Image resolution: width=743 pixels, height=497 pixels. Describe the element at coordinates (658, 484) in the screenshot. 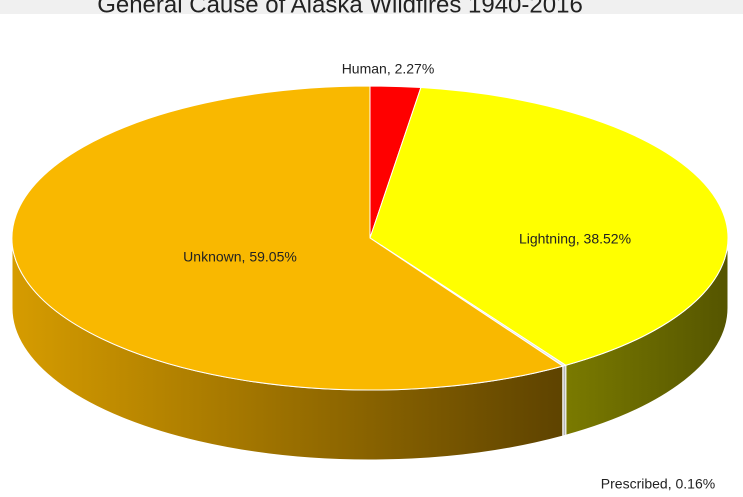

I see `data-label: Prescribed, 0.16%` at that location.